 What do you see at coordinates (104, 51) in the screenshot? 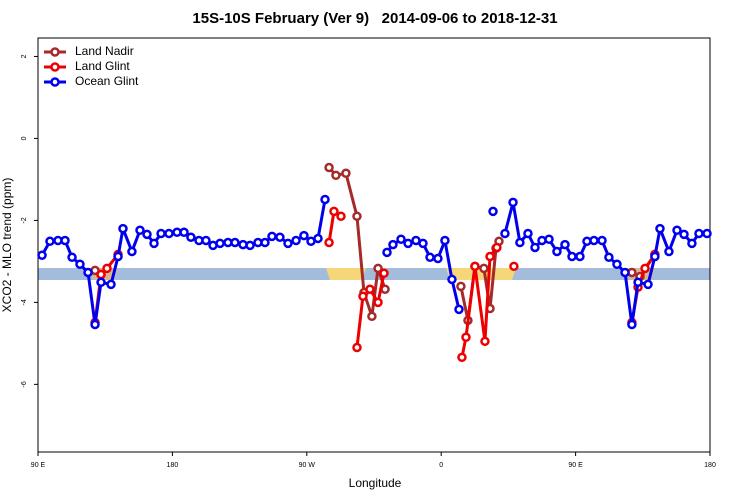
I see `legend-label: Land Nadir` at bounding box center [104, 51].